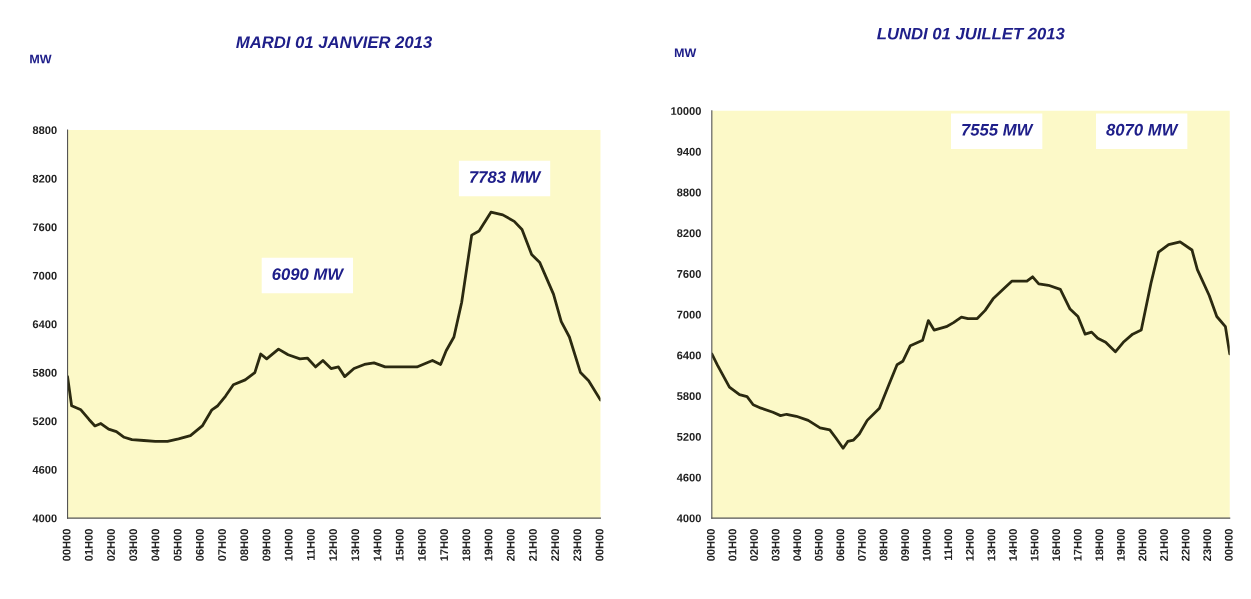 This screenshot has height=599, width=1251. I want to click on chart-title: LUNDI 01 JUILLET 2013, so click(971, 33).